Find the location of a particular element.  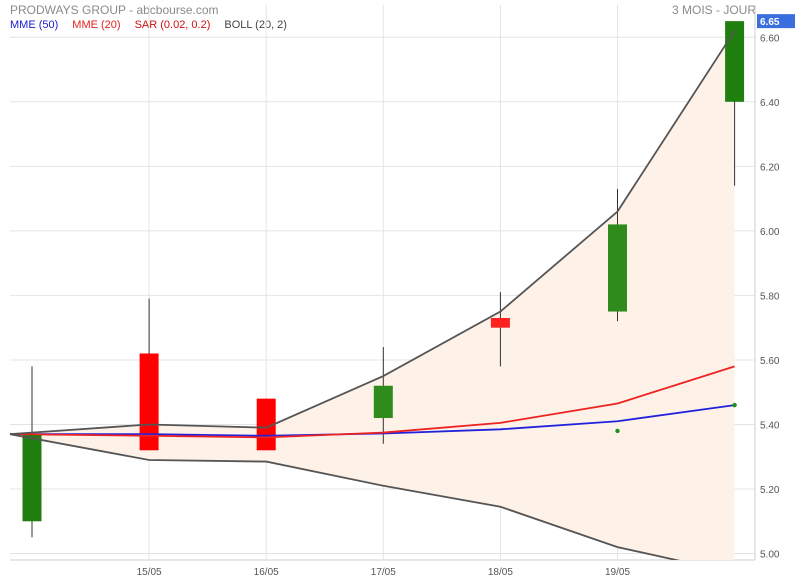

last-price-label: 6.65 is located at coordinates (770, 22).